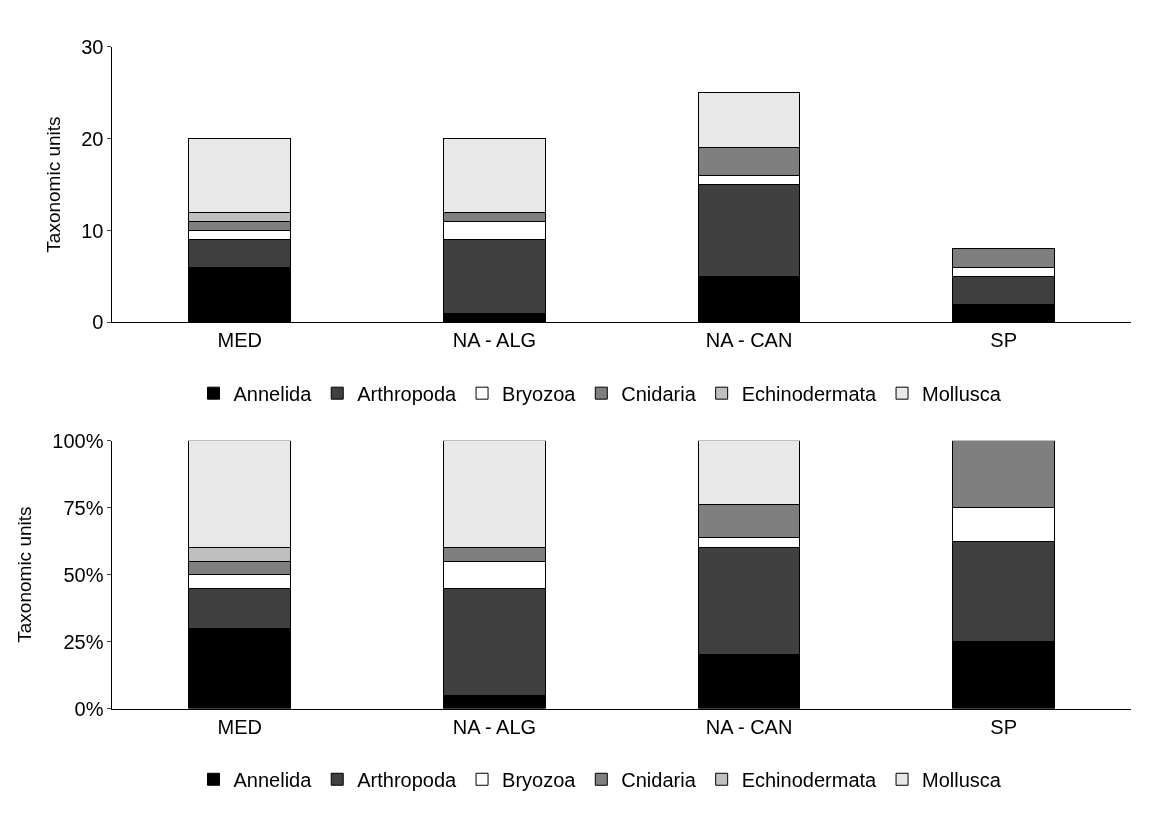 The height and width of the screenshot is (834, 1151). I want to click on y-tick-label: 0, so click(98, 322).